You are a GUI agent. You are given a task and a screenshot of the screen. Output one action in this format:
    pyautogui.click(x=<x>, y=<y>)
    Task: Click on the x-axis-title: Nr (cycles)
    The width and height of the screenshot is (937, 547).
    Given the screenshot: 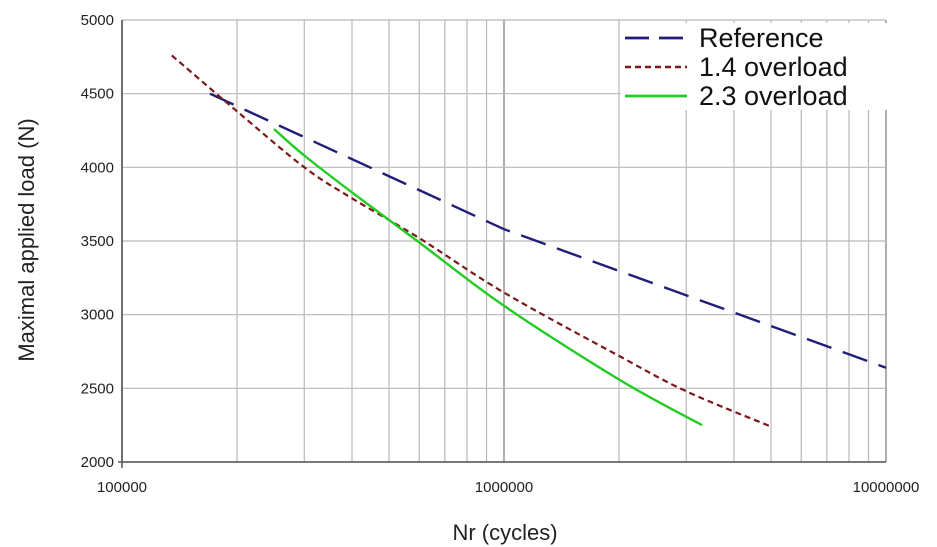 What is the action you would take?
    pyautogui.click(x=504, y=532)
    